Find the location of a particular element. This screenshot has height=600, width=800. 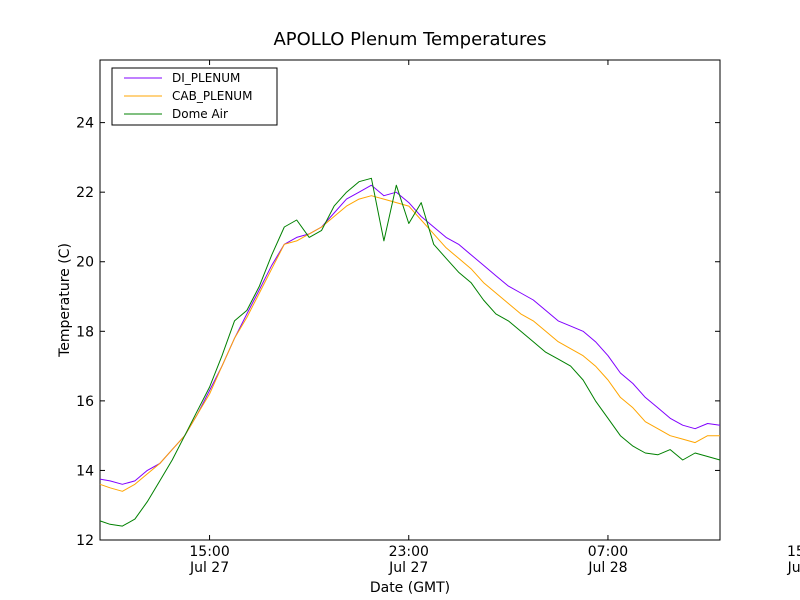

y-tick-label: 12 is located at coordinates (85, 541).